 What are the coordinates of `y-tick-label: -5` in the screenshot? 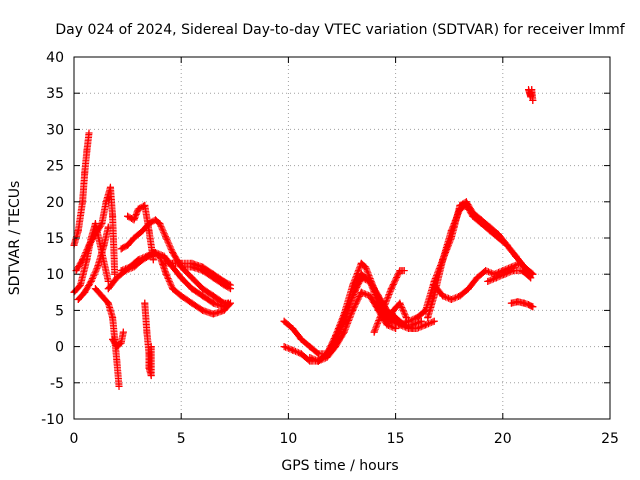 It's located at (57, 384).